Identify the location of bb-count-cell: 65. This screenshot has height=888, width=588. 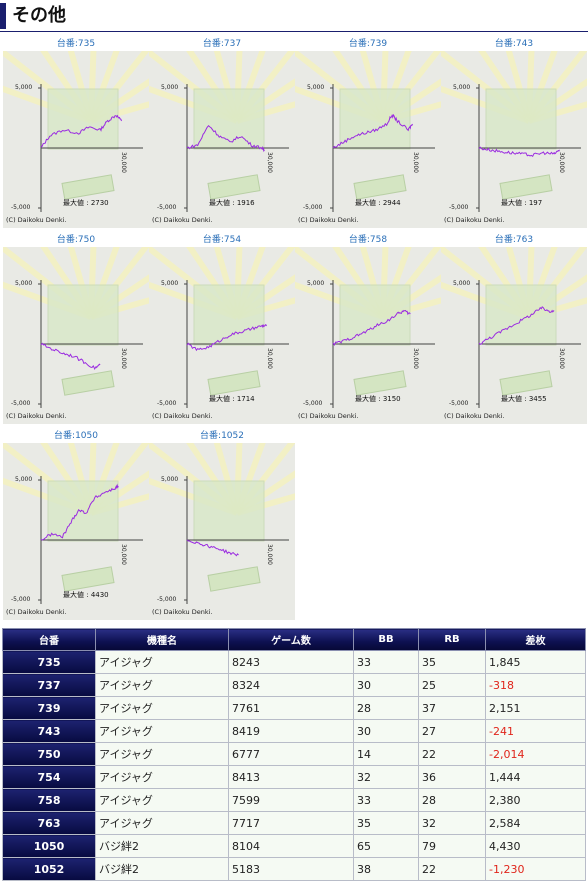
(386, 846).